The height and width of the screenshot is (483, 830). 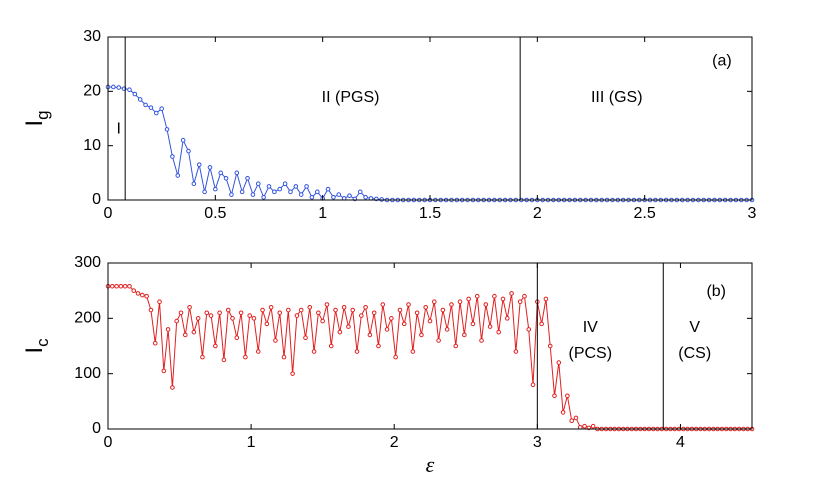 I want to click on y-axis-label: Ic, so click(x=36, y=346).